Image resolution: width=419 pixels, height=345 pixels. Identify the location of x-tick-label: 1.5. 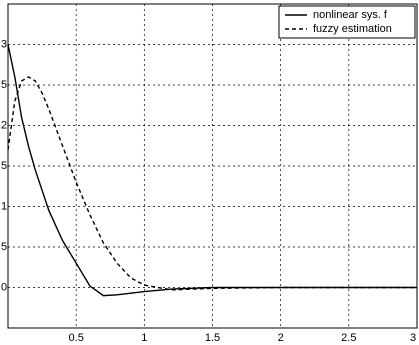
(212, 338).